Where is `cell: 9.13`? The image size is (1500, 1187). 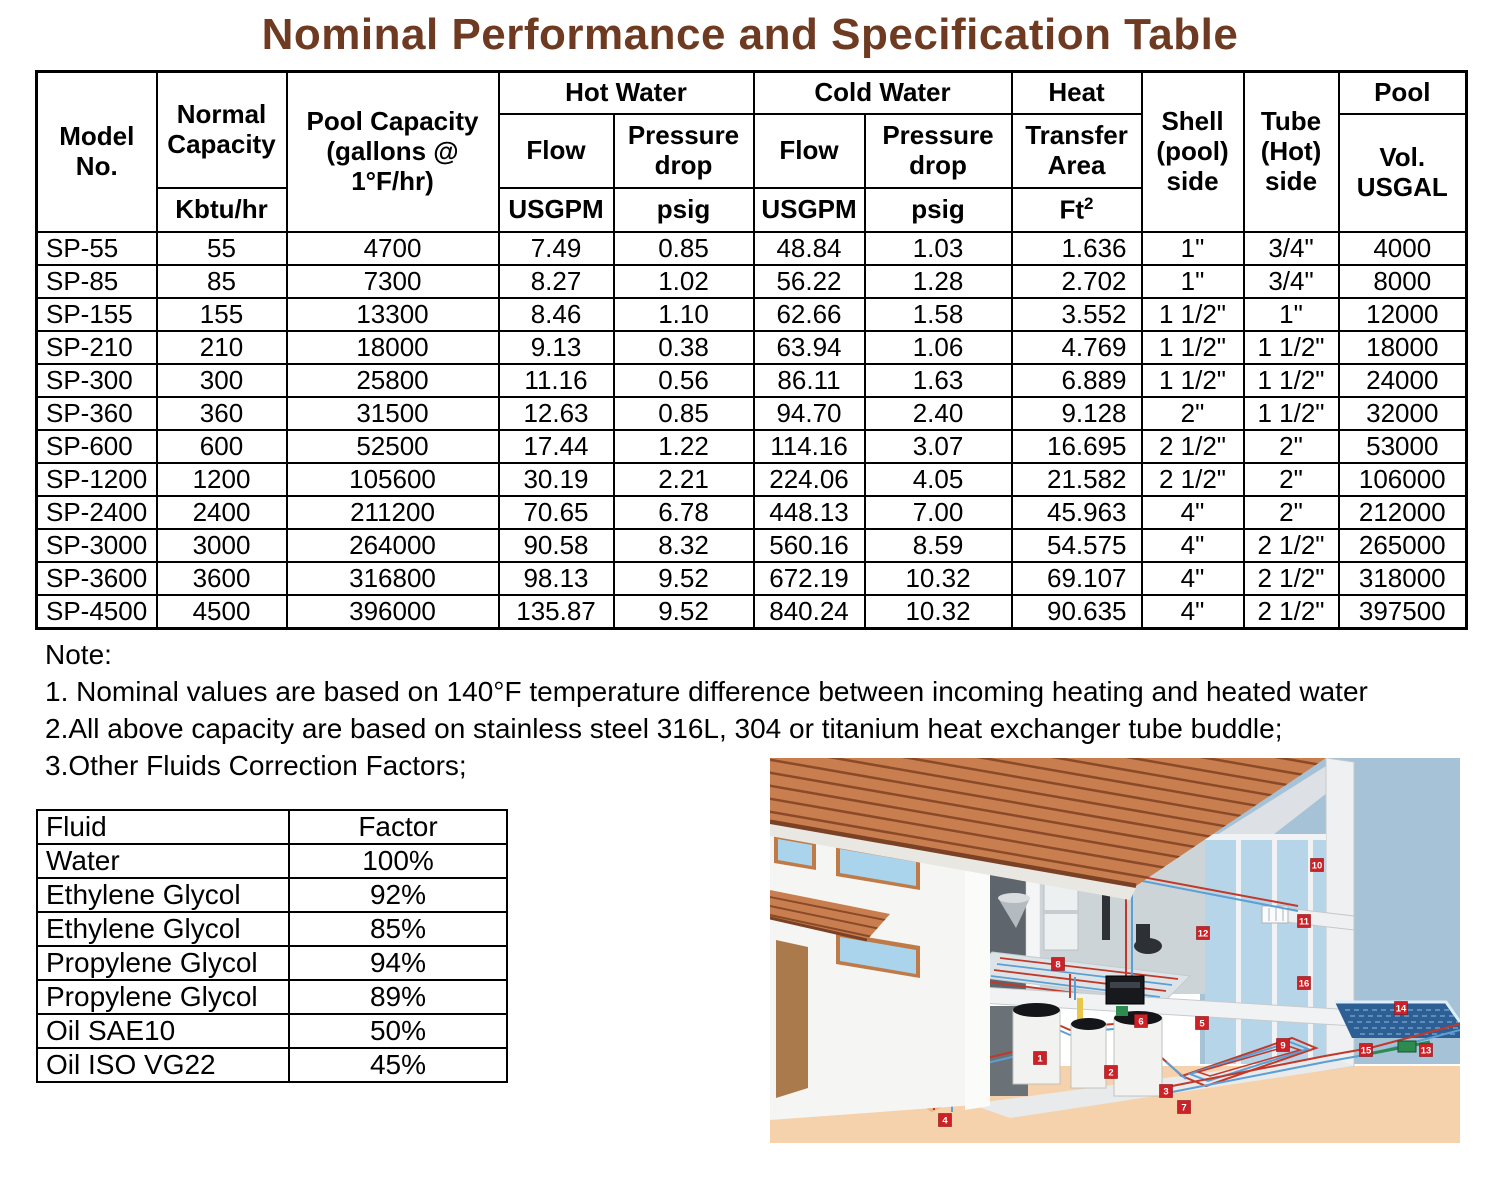 cell: 9.13 is located at coordinates (556, 347).